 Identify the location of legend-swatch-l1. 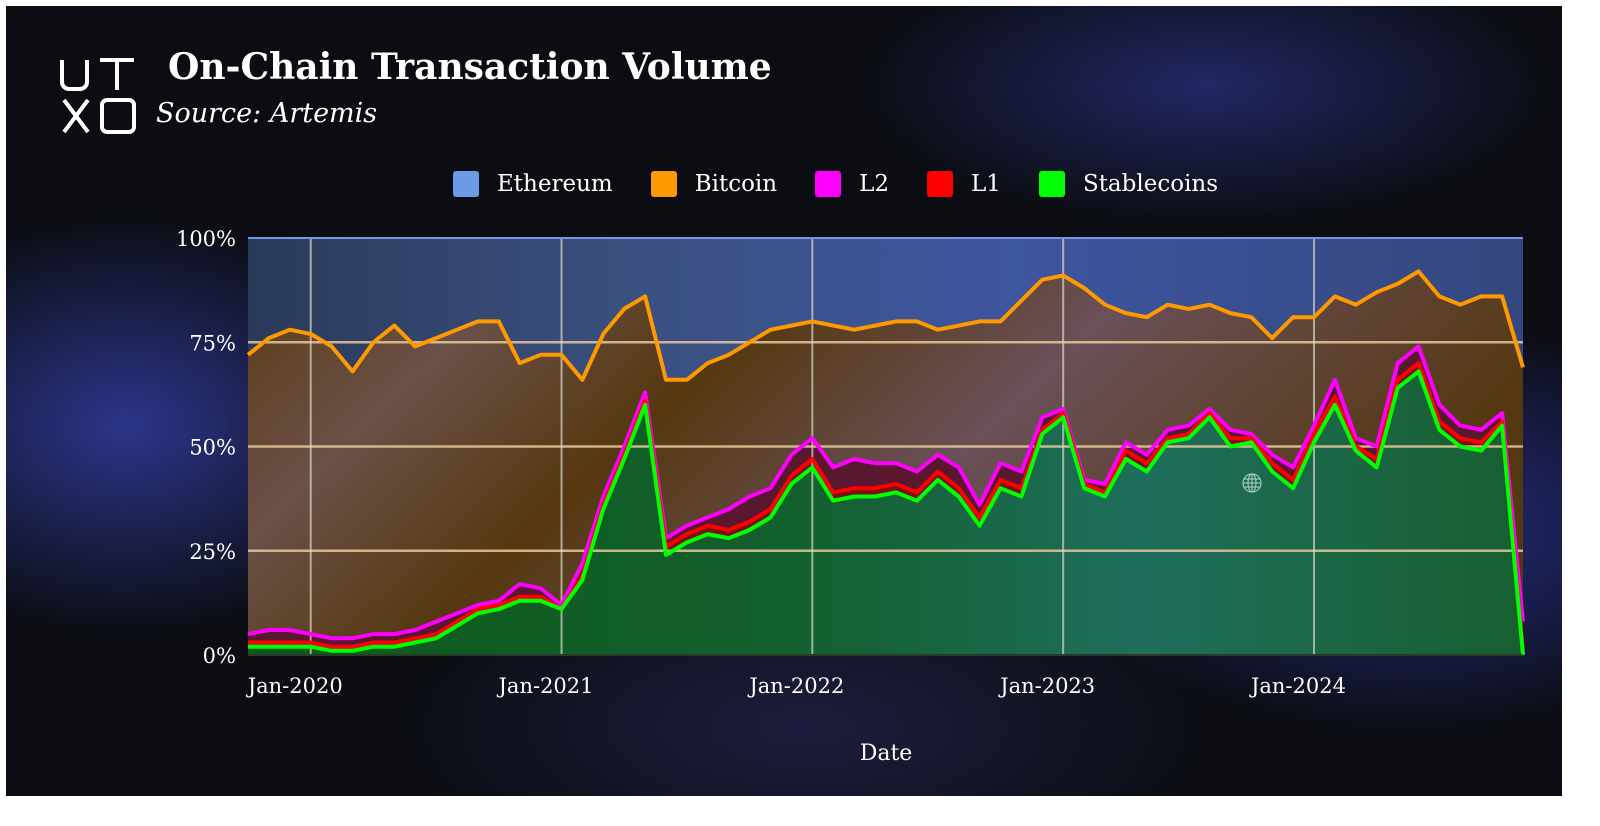
(940, 184).